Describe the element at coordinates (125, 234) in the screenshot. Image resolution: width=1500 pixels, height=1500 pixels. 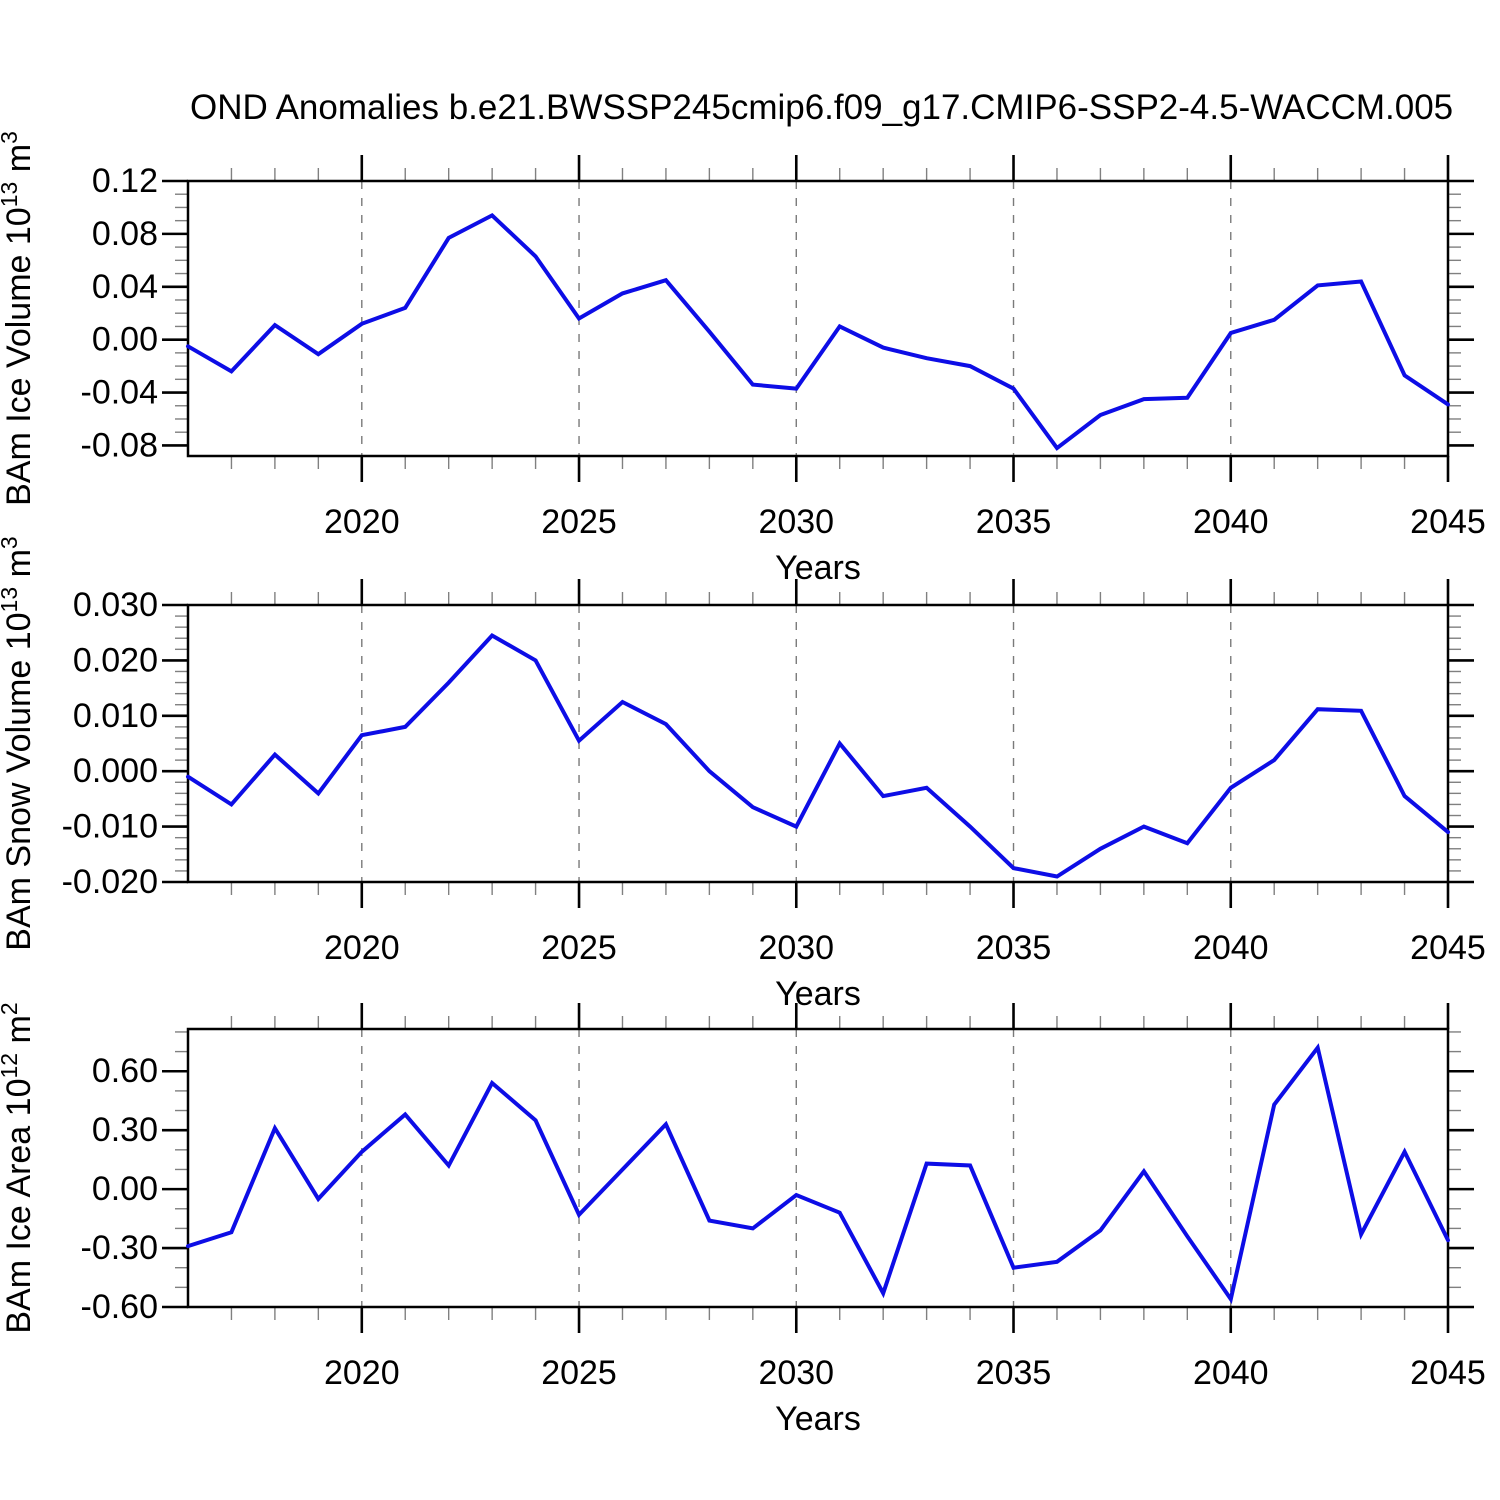
I see `y-tick-label: 0.08` at that location.